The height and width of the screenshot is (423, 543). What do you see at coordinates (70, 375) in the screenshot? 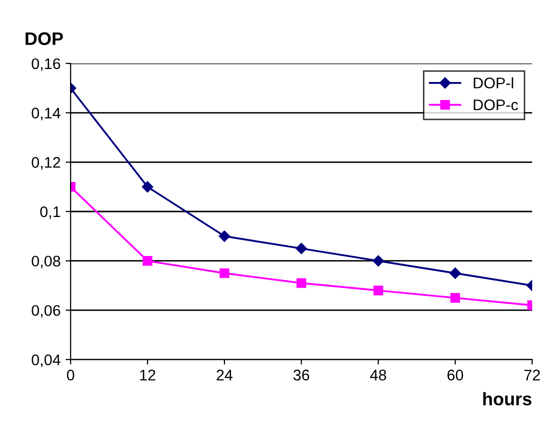
I see `x-tick-label: 0` at bounding box center [70, 375].